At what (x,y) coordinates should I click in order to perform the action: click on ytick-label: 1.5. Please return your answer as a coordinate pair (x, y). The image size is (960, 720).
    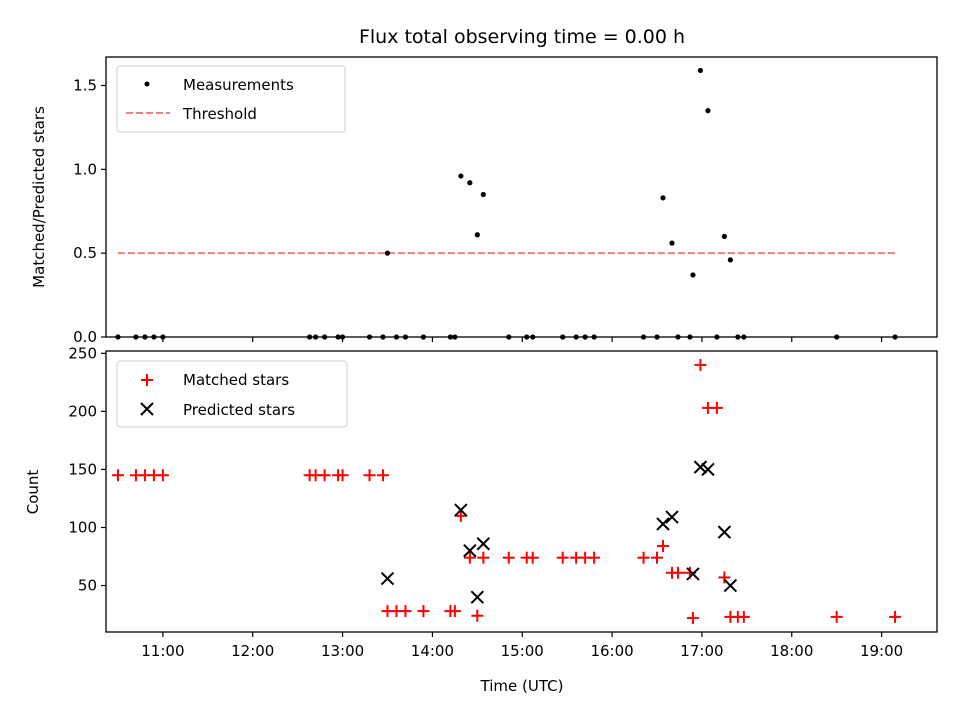
    Looking at the image, I should click on (85, 86).